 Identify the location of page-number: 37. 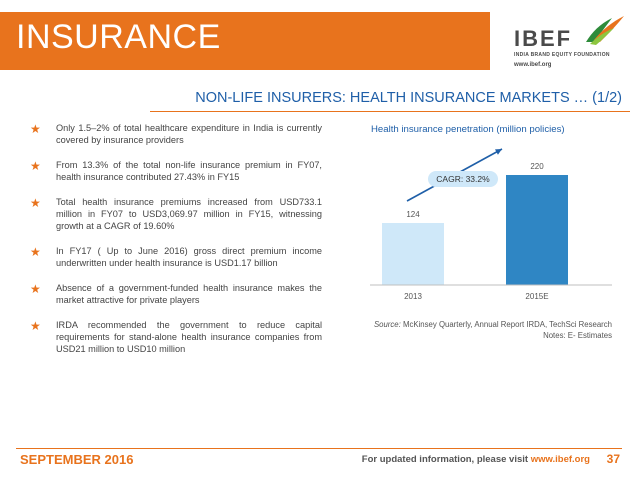
(613, 459).